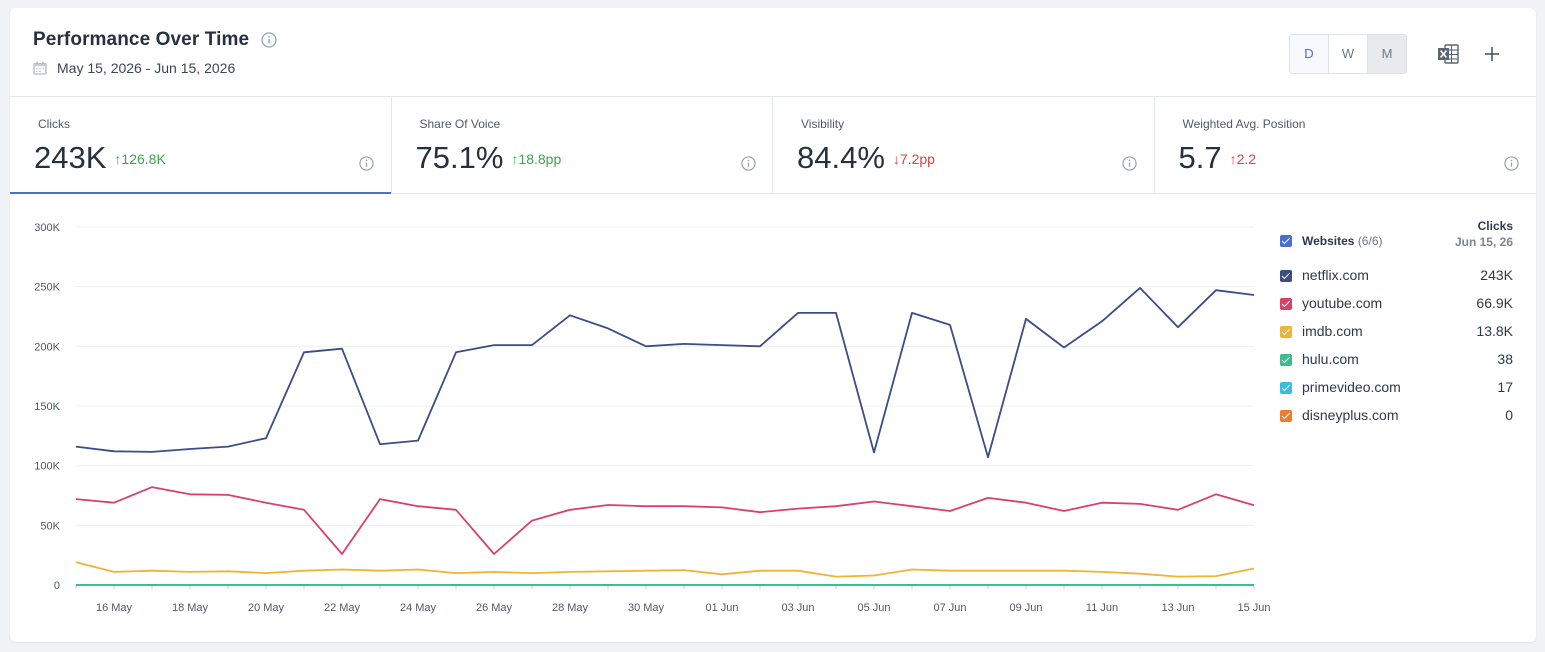 Image resolution: width=1545 pixels, height=652 pixels. Describe the element at coordinates (190, 608) in the screenshot. I see `x-tick-label: 18 May` at that location.